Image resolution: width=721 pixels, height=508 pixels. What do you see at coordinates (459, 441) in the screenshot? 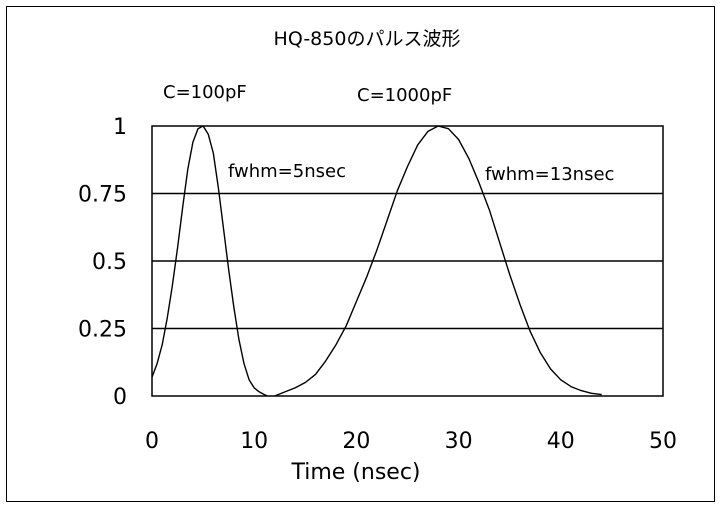
I see `x-tick-label-3: 30` at bounding box center [459, 441].